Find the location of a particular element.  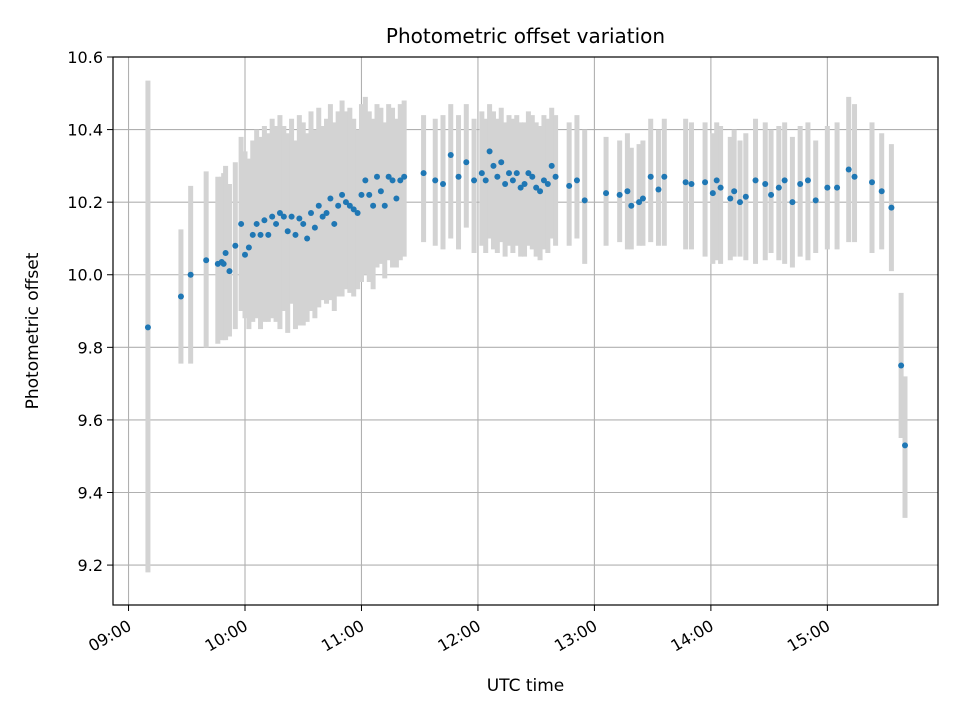

y-axis-ticks: 9.2 9.4 9.6 9.8 10.0 10.2 10.4 10.6 is located at coordinates (90, 311).